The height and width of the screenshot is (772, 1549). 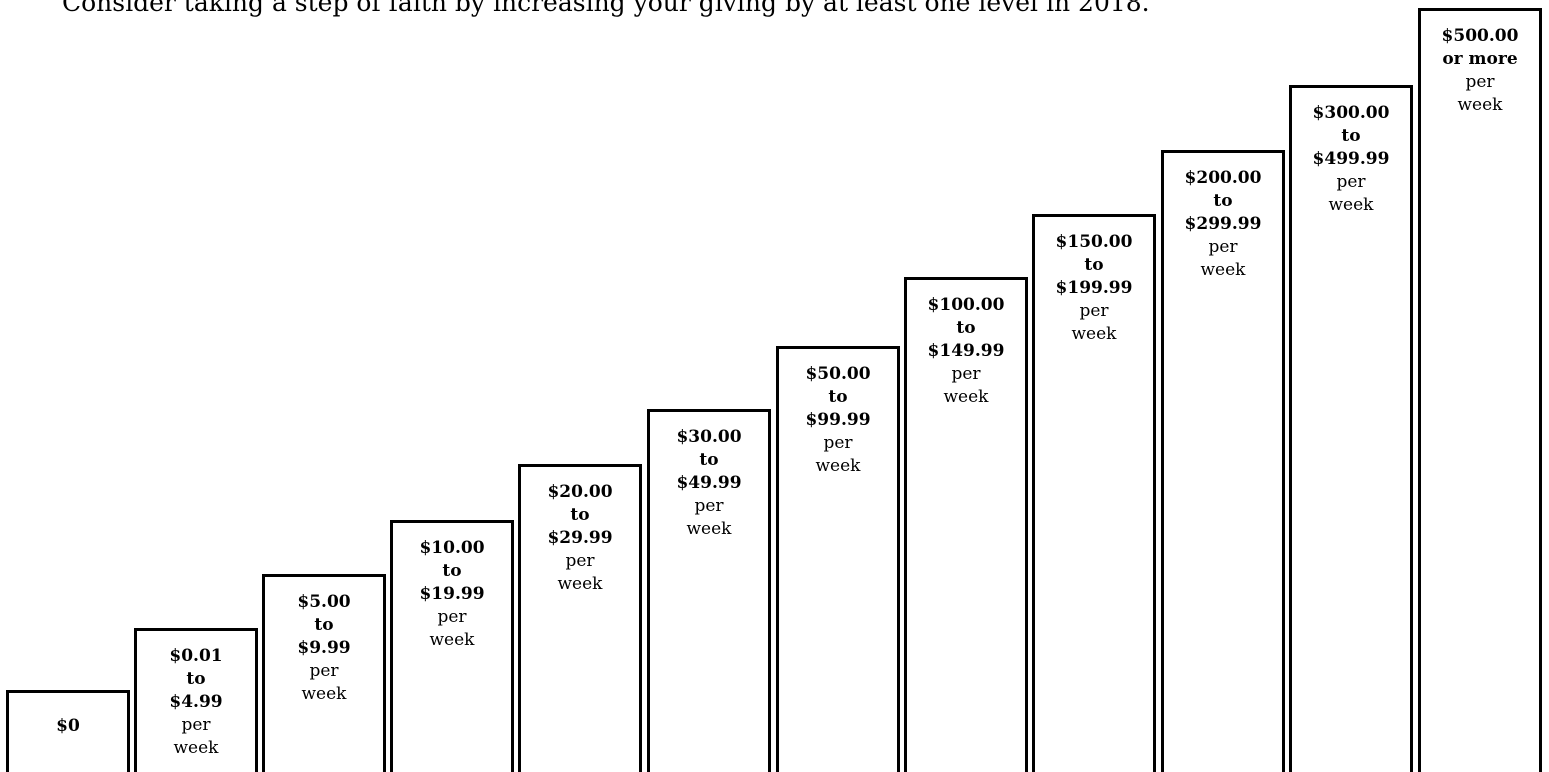 What do you see at coordinates (966, 305) in the screenshot?
I see `step-amount-line: $100.00` at bounding box center [966, 305].